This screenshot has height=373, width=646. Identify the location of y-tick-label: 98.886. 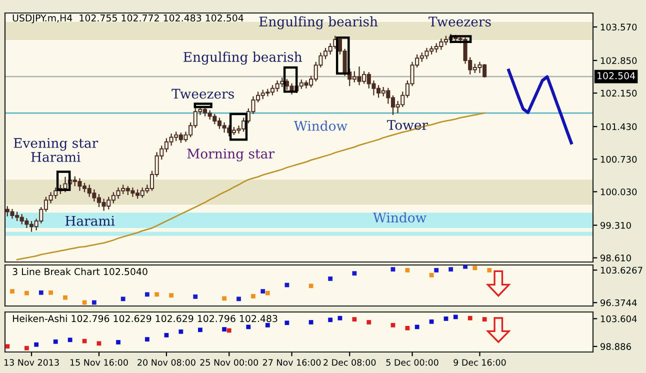
(615, 346).